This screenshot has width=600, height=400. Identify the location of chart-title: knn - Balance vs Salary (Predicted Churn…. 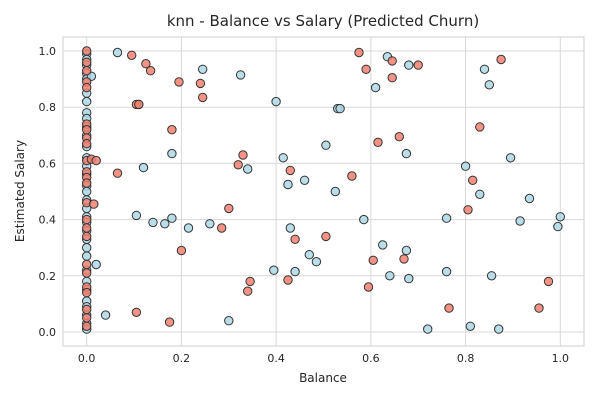
(323, 21).